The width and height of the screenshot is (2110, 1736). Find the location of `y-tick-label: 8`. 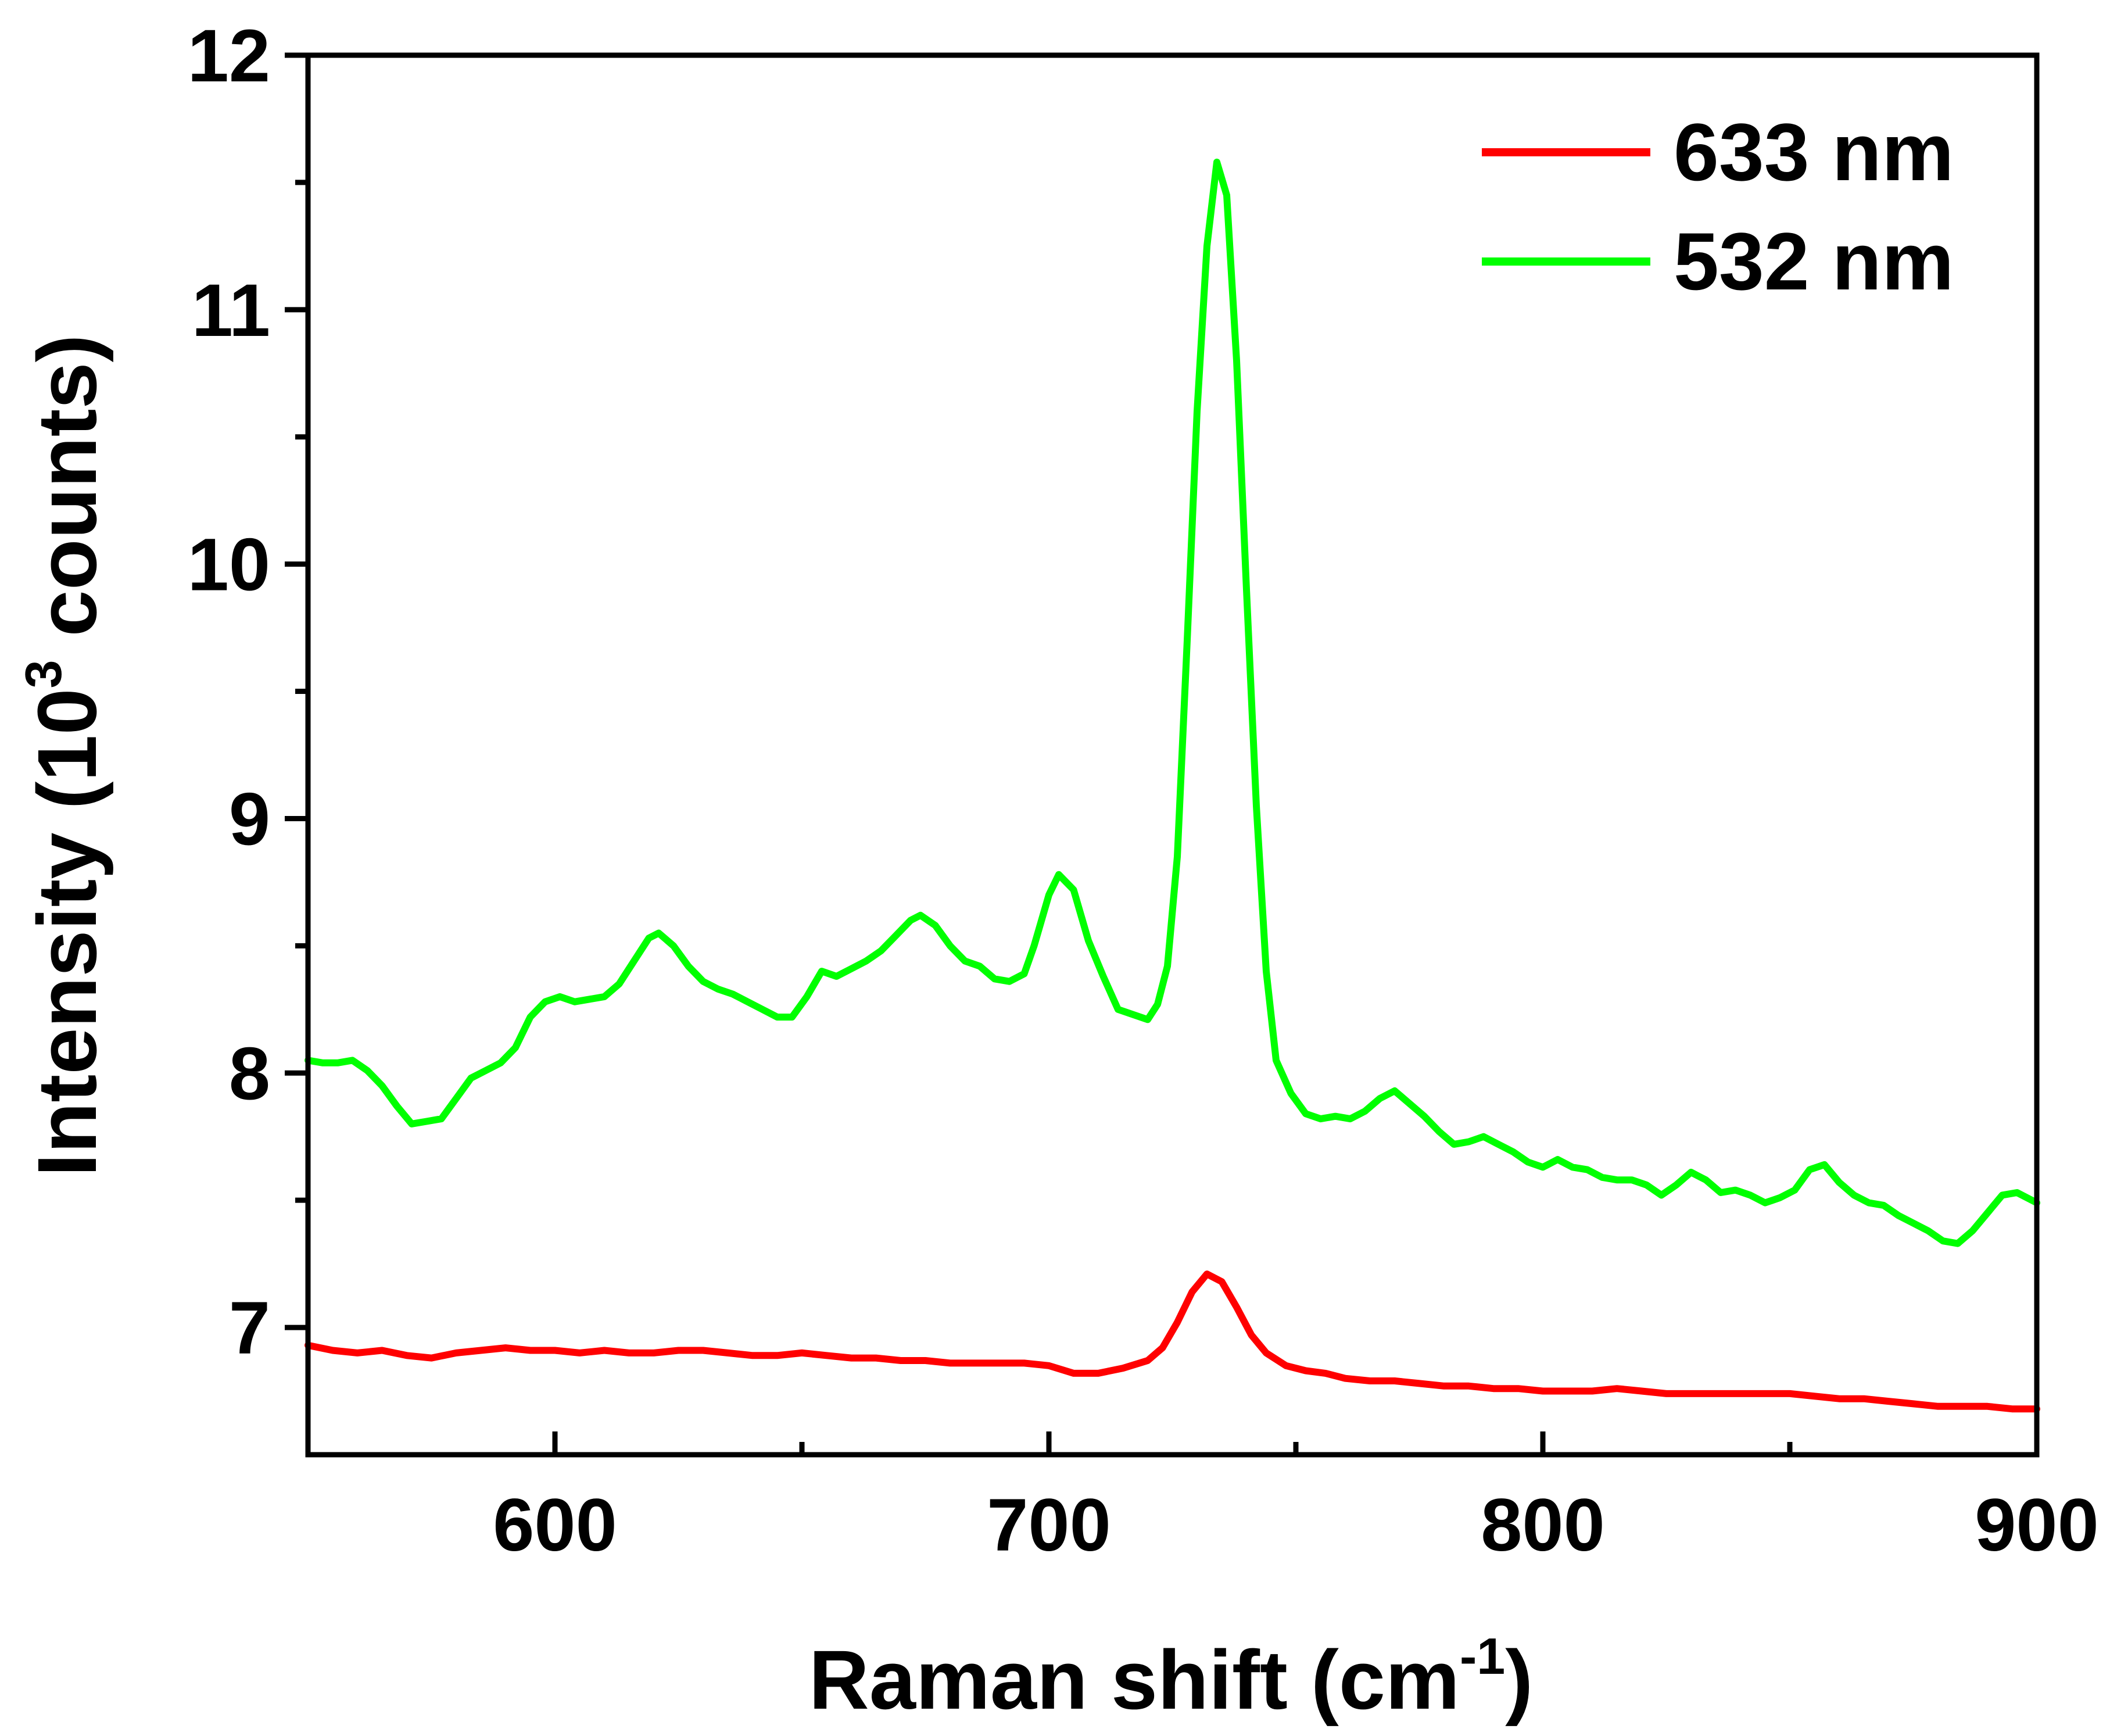

y-tick-label: 8 is located at coordinates (249, 1073).